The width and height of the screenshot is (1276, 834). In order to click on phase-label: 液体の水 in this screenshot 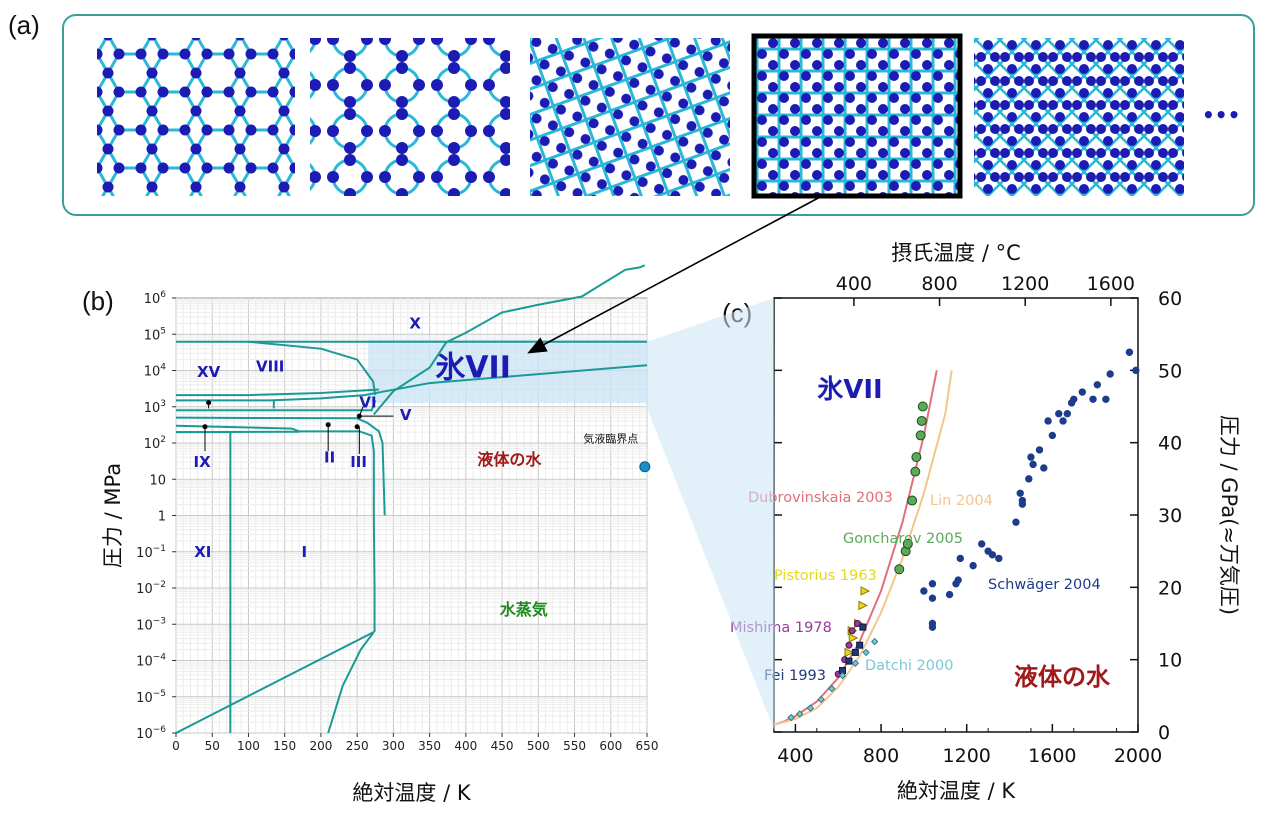, I will do `click(509, 459)`.